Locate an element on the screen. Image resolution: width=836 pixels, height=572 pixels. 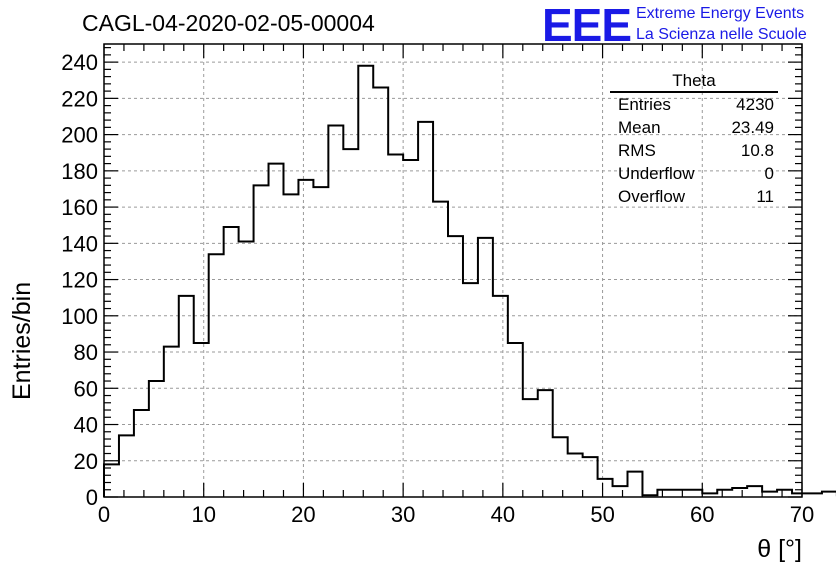
x-tick-label: 70 is located at coordinates (802, 514).